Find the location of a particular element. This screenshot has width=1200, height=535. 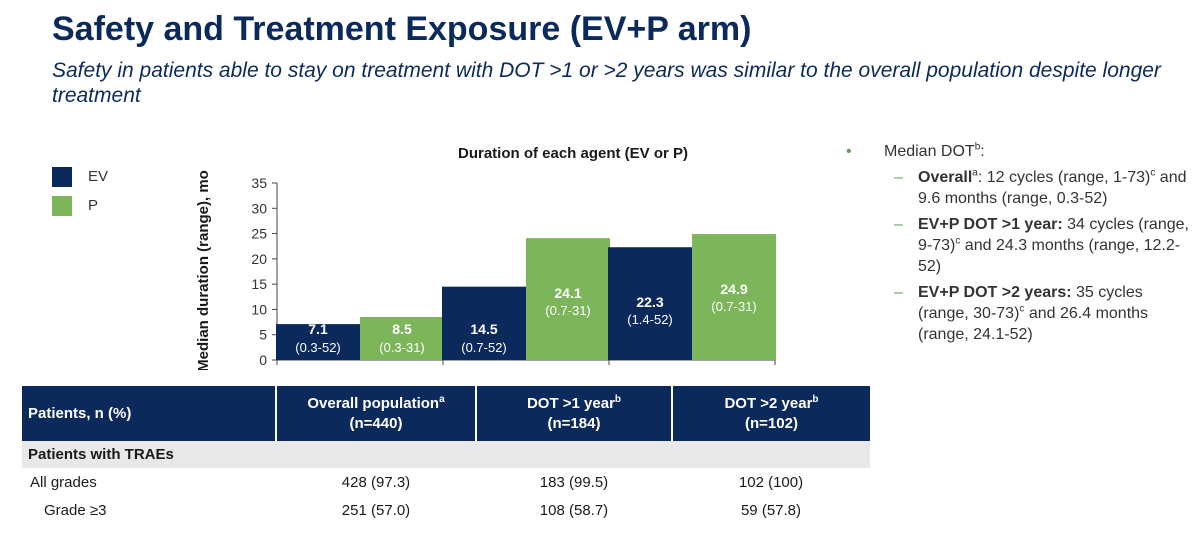

col-header-label: DOT >1 year is located at coordinates (570, 403).